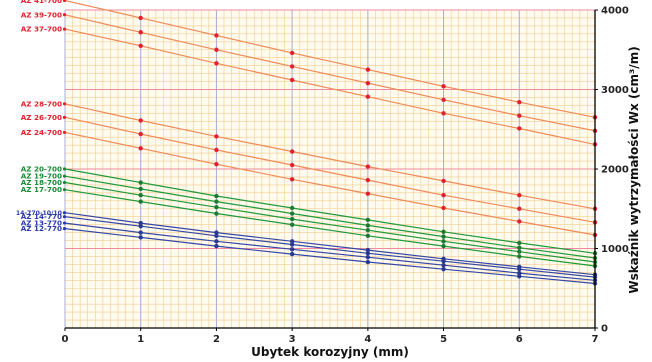 Image resolution: width=652 pixels, height=362 pixels. I want to click on y-tick-labels: 0 1000 2000 3000 4000, so click(612, 170).